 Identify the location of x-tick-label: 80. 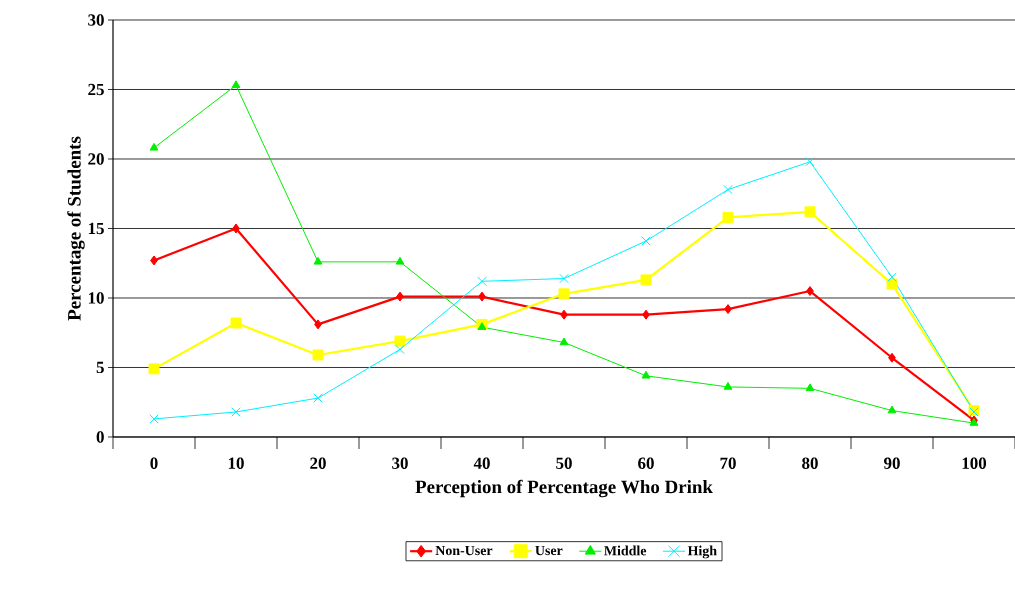
(810, 463).